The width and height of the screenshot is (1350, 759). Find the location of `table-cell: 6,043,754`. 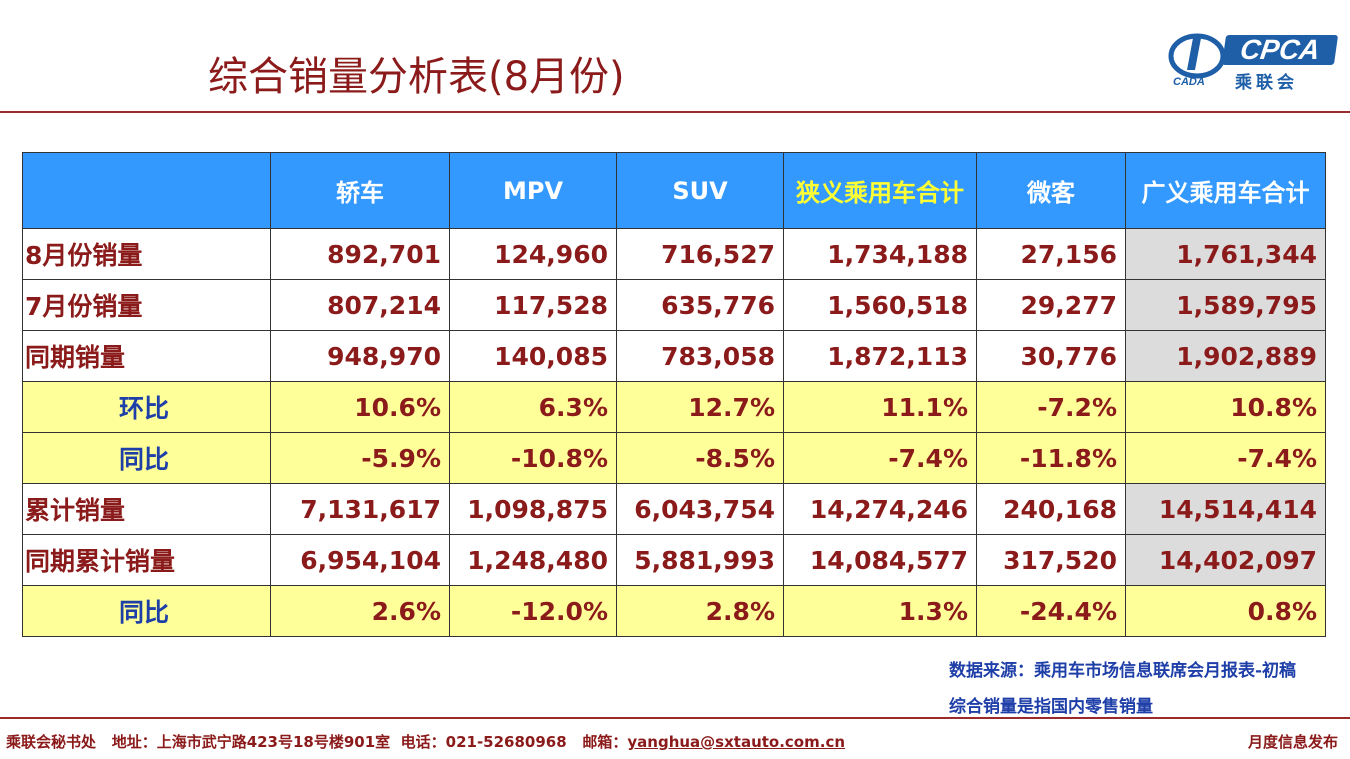

table-cell: 6,043,754 is located at coordinates (700, 509).